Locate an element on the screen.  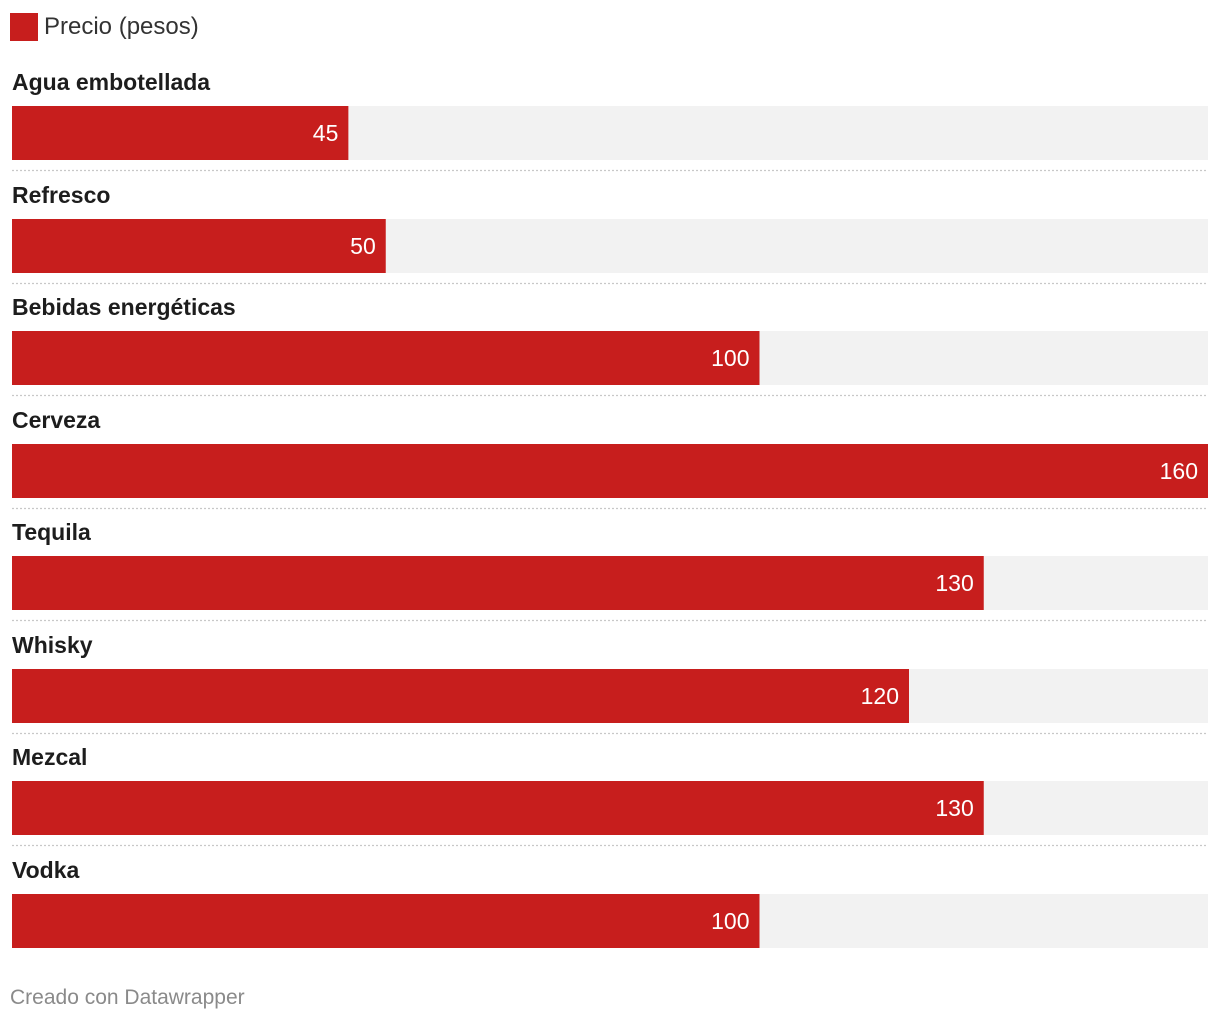
category-label: Refresco is located at coordinates (61, 195).